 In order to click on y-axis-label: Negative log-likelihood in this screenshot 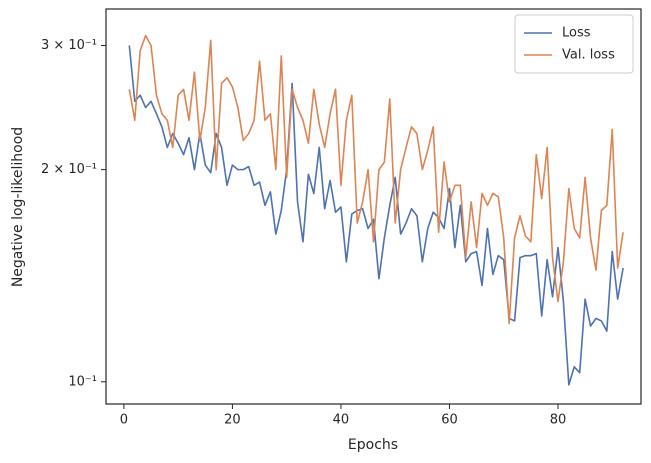, I will do `click(18, 207)`.